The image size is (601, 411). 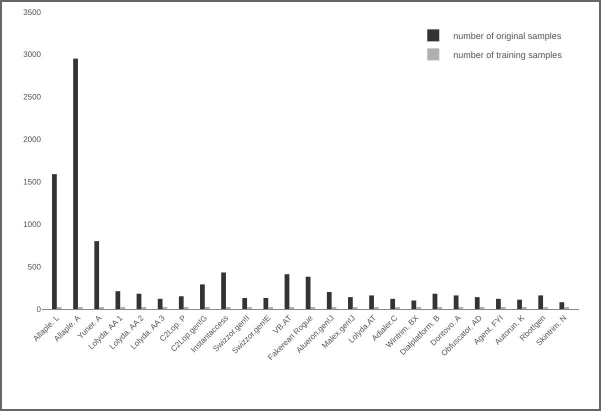 I want to click on legend-label: number of original samples, so click(x=507, y=35).